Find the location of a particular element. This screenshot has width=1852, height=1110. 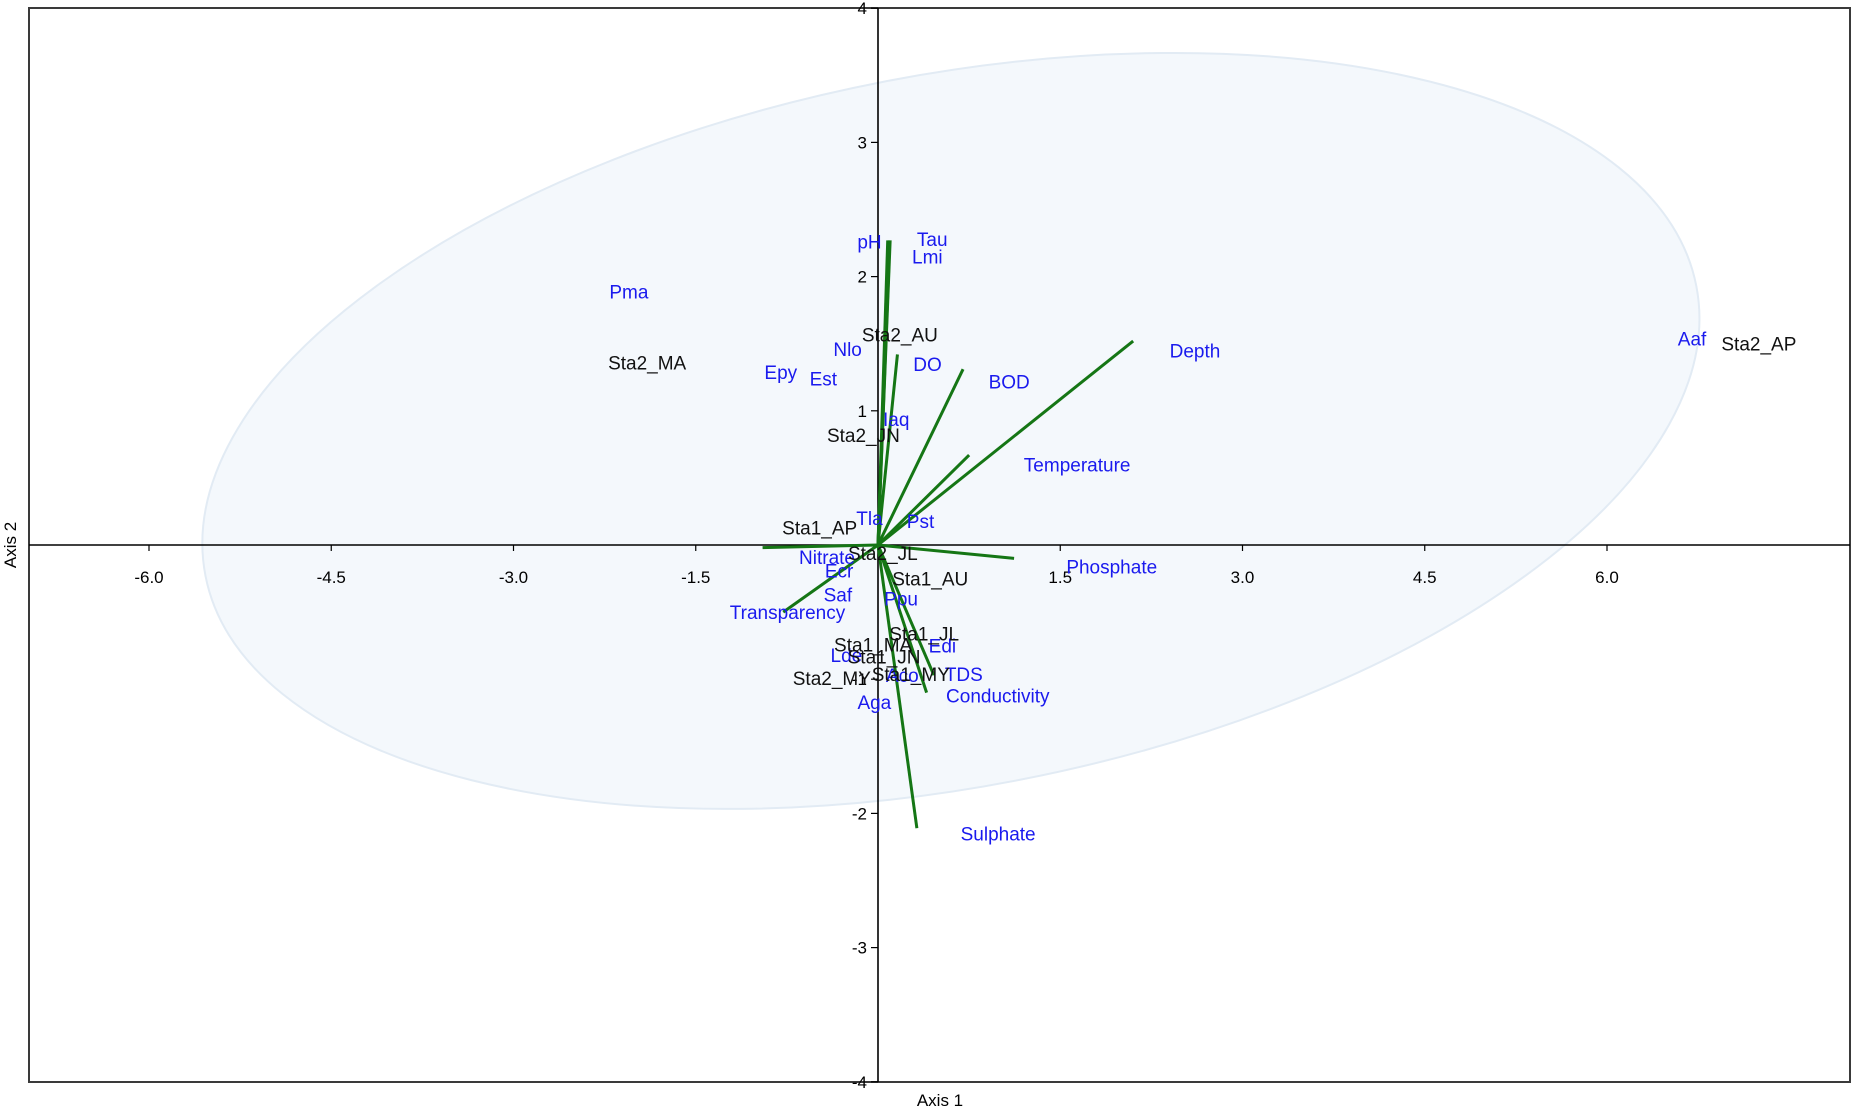

vector-transparency is located at coordinates (830, 578).